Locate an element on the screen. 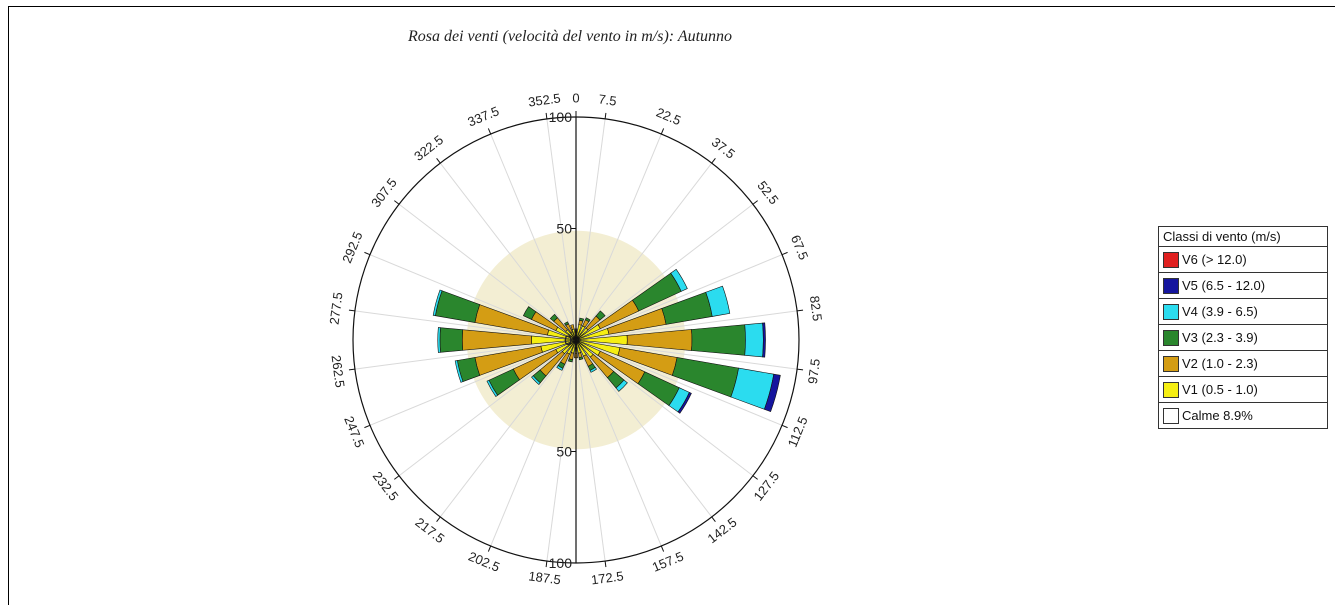 The height and width of the screenshot is (605, 1335). direction-label: 7.5 is located at coordinates (608, 99).